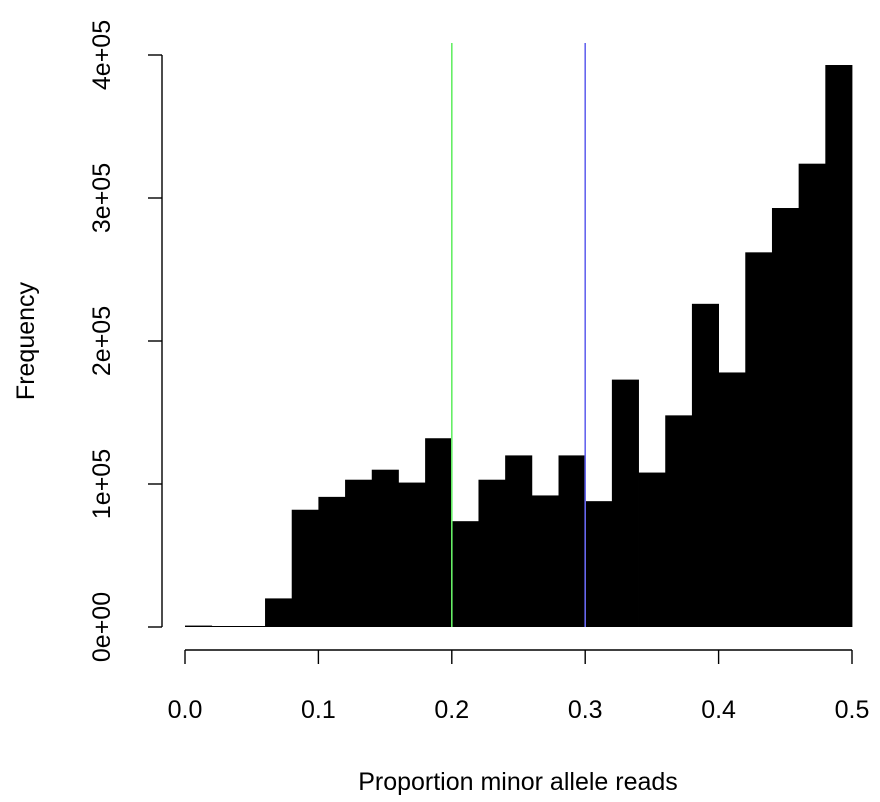 This screenshot has width=880, height=802. What do you see at coordinates (519, 686) in the screenshot?
I see `x-axis: 0.0 0.1 0.2 0.3 0.4 0.5` at bounding box center [519, 686].